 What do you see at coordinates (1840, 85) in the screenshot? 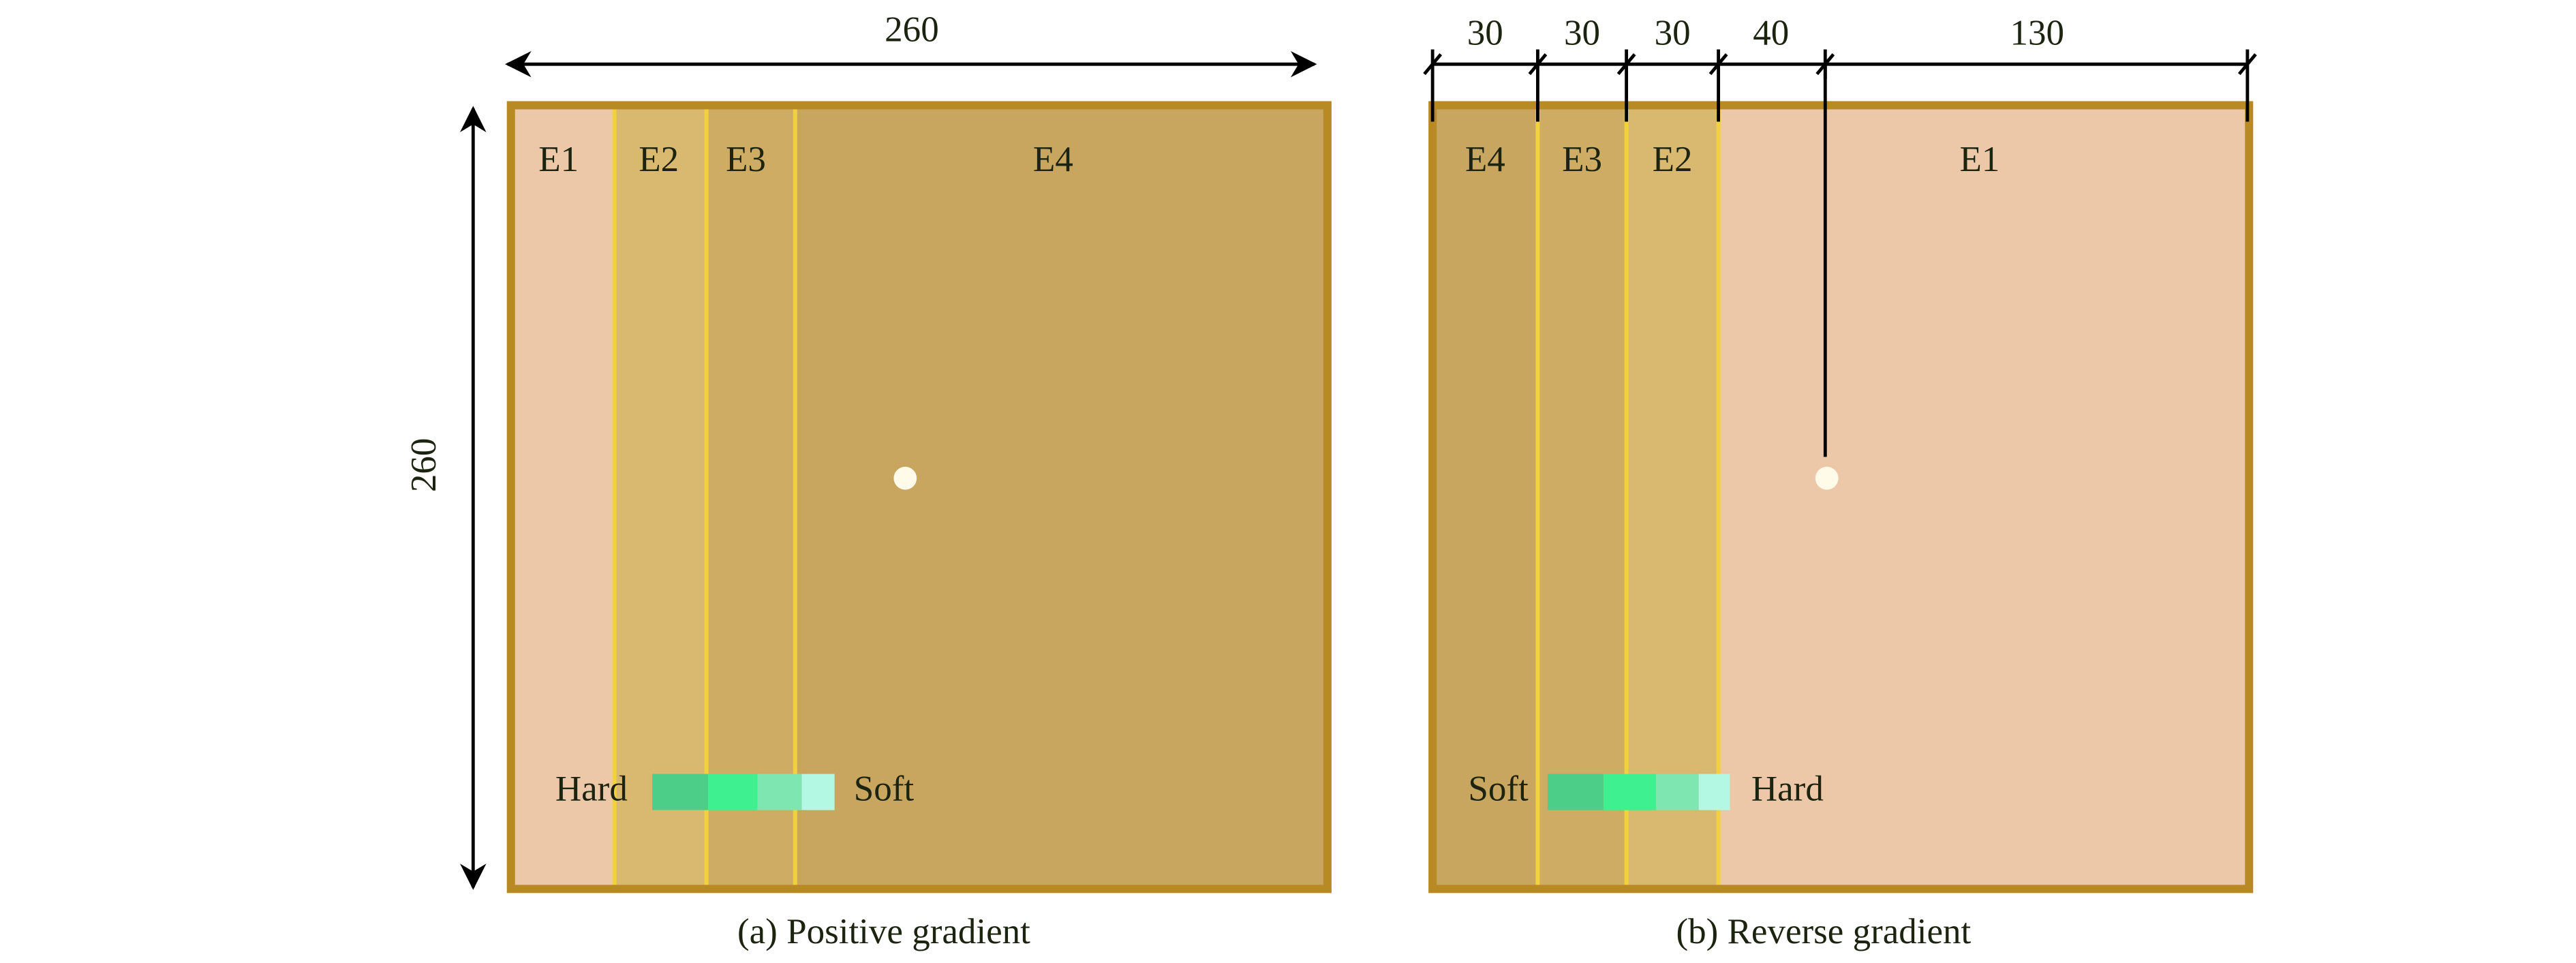
I see `dimension-line` at bounding box center [1840, 85].